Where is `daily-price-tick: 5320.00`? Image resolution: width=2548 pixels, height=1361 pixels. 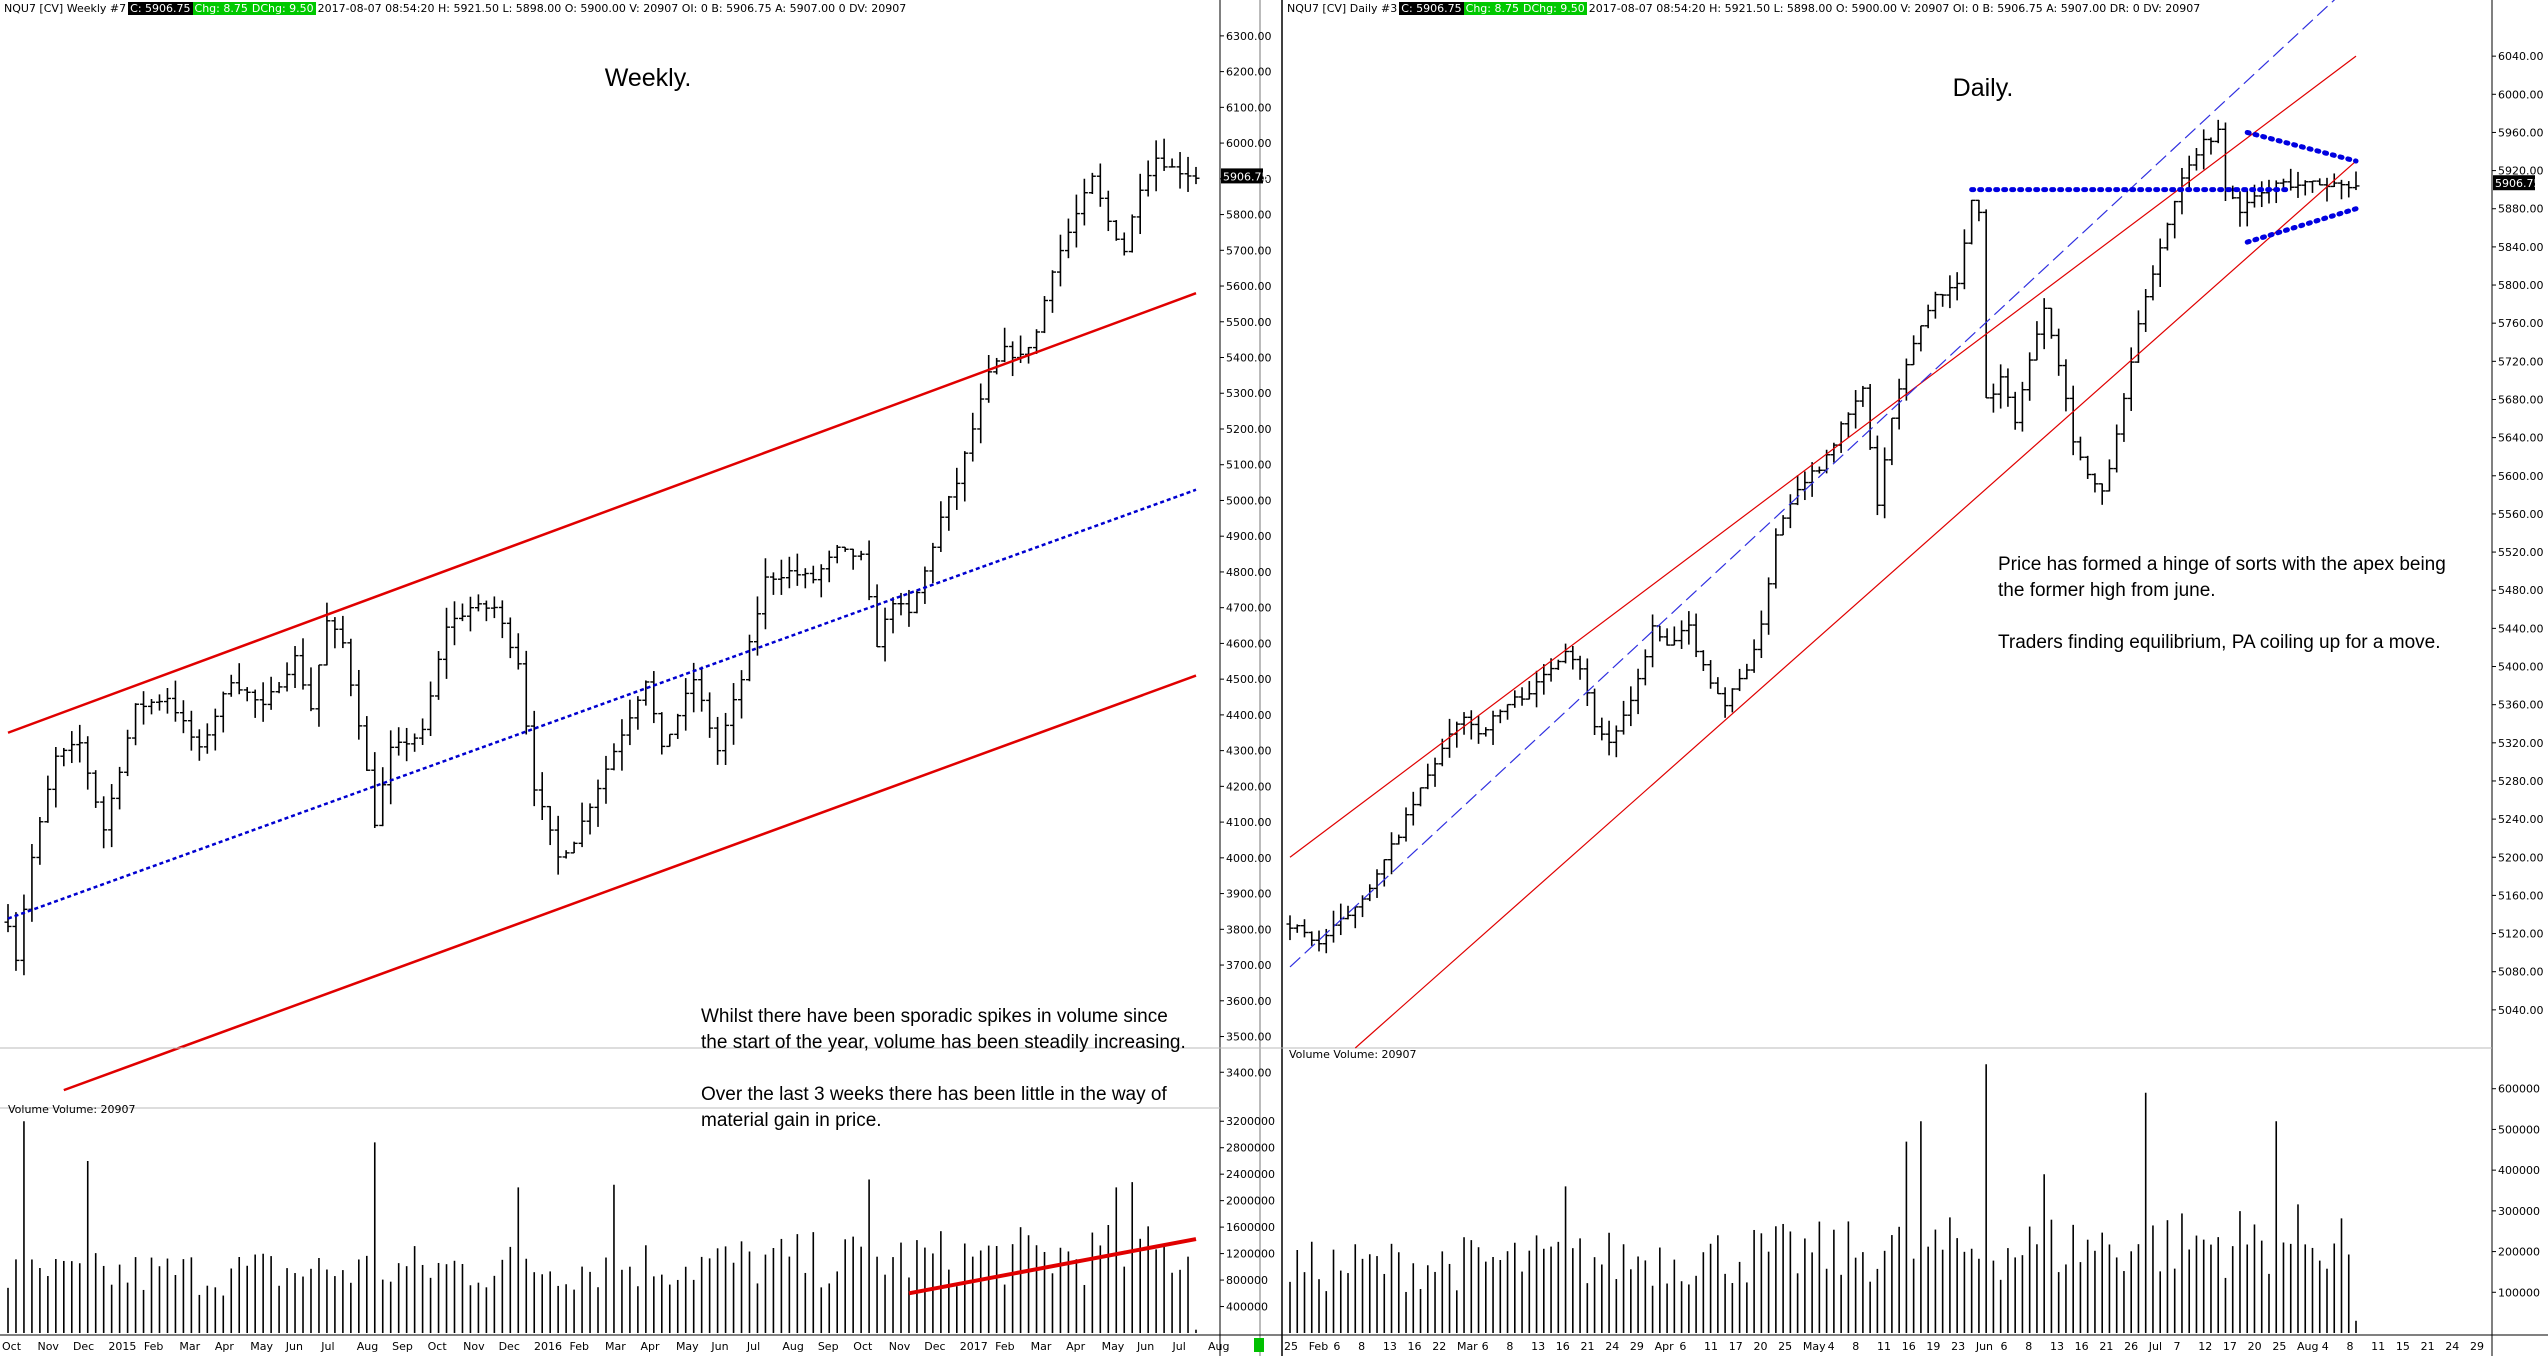
daily-price-tick: 5320.00 is located at coordinates (2521, 743).